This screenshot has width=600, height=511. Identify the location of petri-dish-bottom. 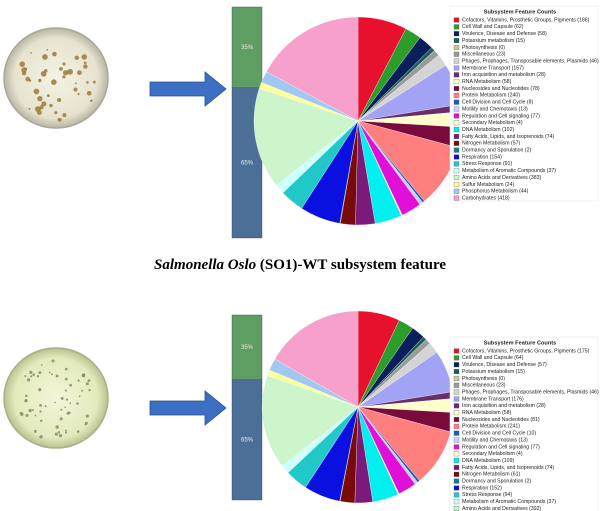
(56, 398).